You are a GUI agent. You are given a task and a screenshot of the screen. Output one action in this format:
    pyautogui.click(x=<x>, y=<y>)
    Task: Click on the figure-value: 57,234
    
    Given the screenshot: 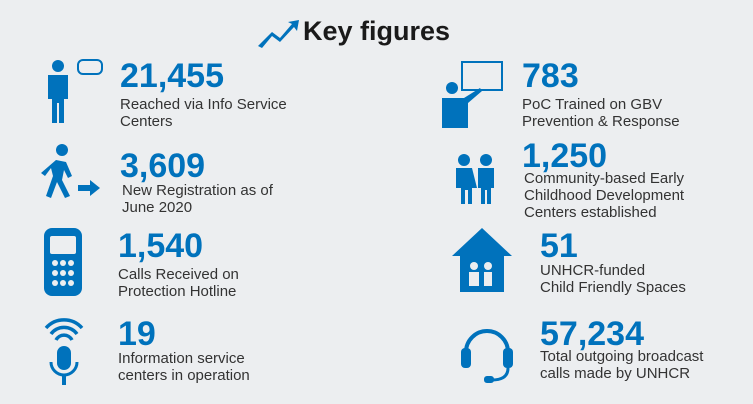 What is the action you would take?
    pyautogui.click(x=592, y=334)
    